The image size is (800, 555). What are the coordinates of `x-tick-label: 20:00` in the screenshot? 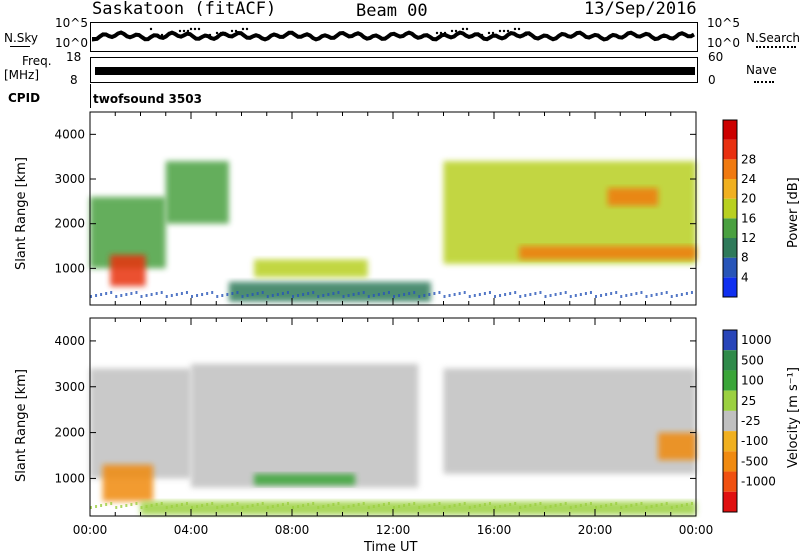 It's located at (595, 530).